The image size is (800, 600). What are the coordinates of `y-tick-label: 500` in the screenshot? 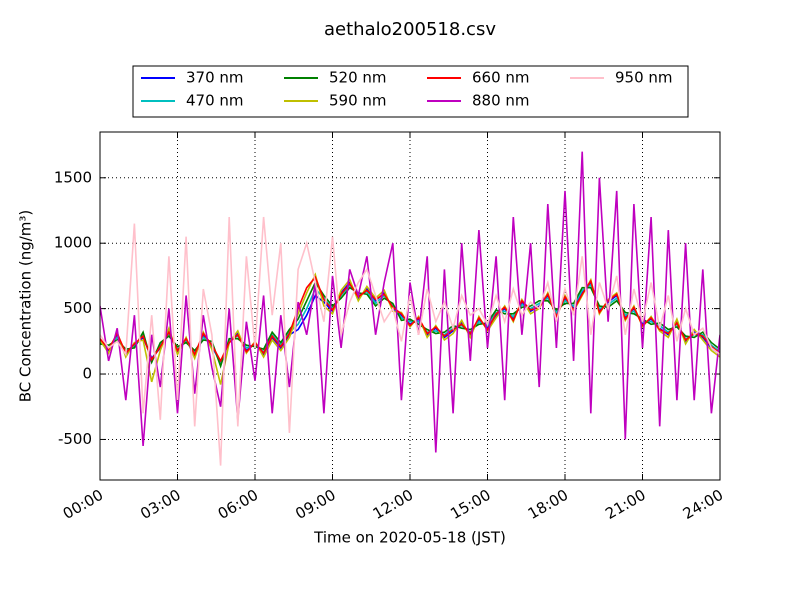 It's located at (77, 308).